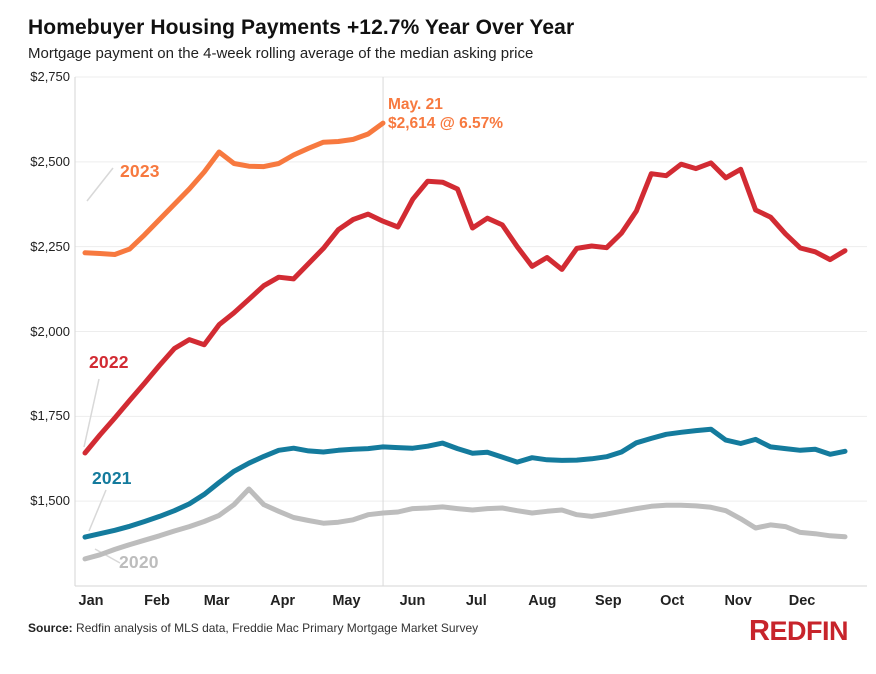 The height and width of the screenshot is (674, 876). Describe the element at coordinates (809, 631) in the screenshot. I see `redfin-logo-rest: EDFIN` at that location.